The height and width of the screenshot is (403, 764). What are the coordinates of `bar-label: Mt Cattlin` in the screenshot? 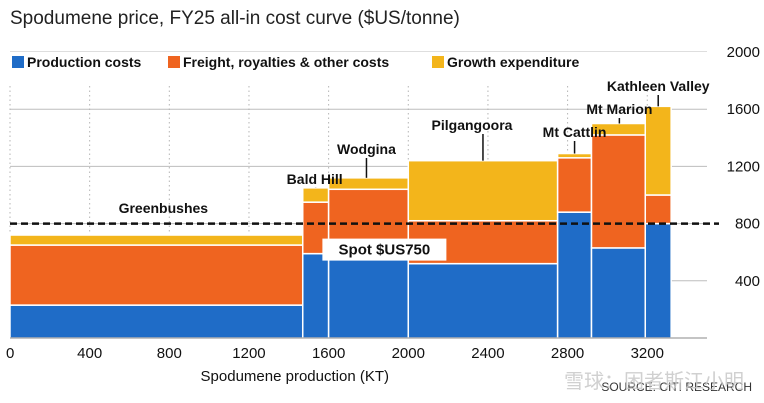 It's located at (575, 132).